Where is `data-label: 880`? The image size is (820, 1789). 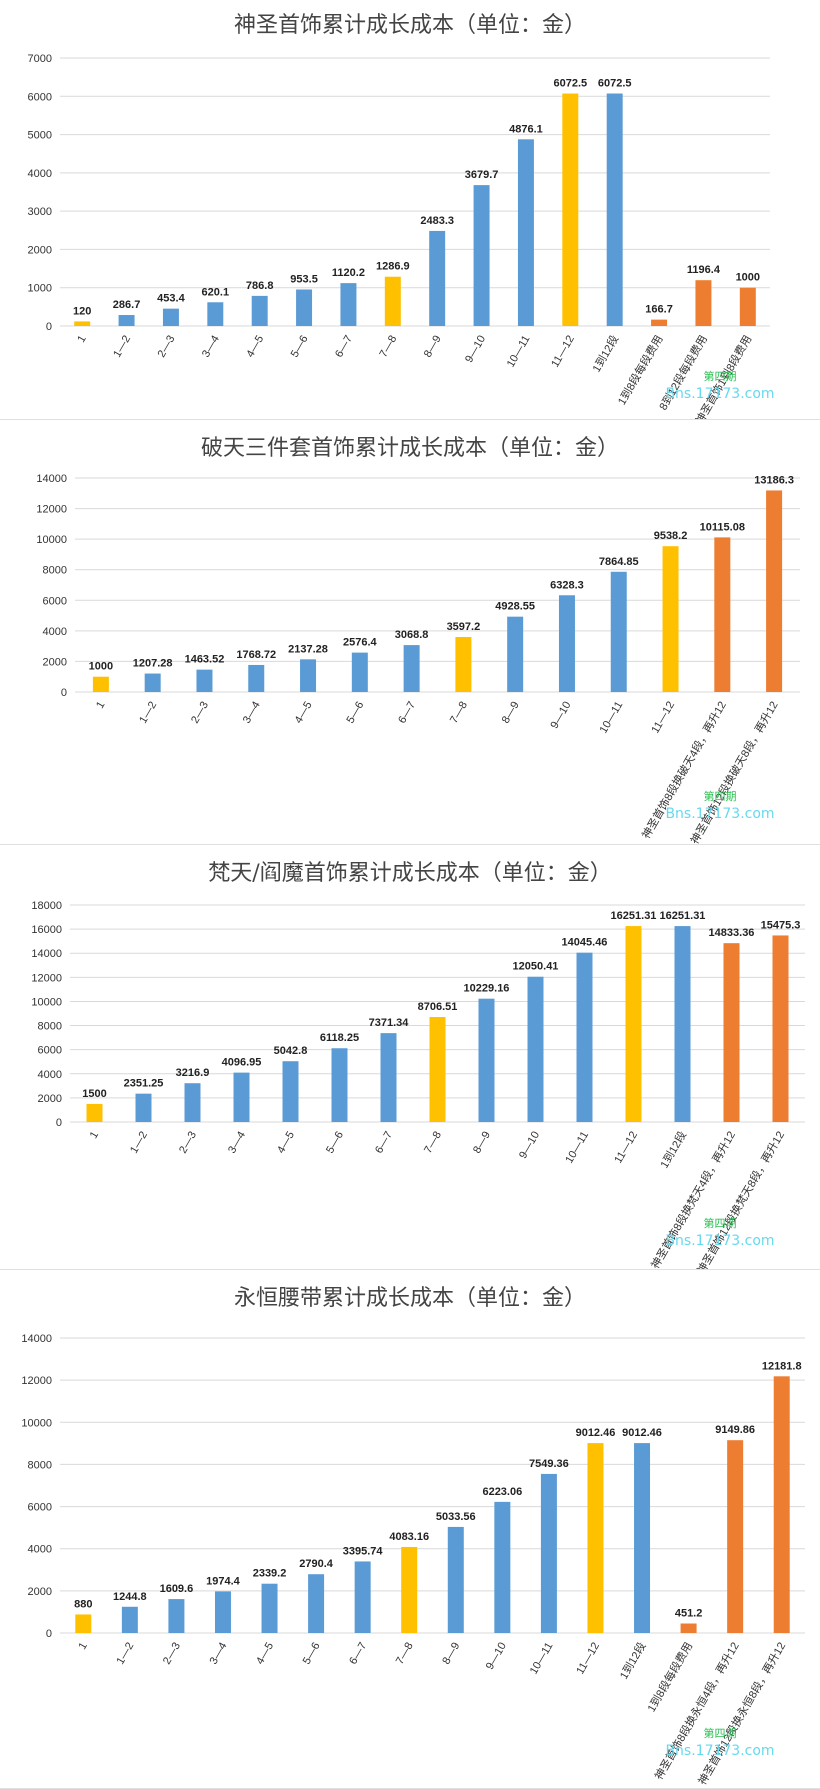
data-label: 880 is located at coordinates (83, 1604).